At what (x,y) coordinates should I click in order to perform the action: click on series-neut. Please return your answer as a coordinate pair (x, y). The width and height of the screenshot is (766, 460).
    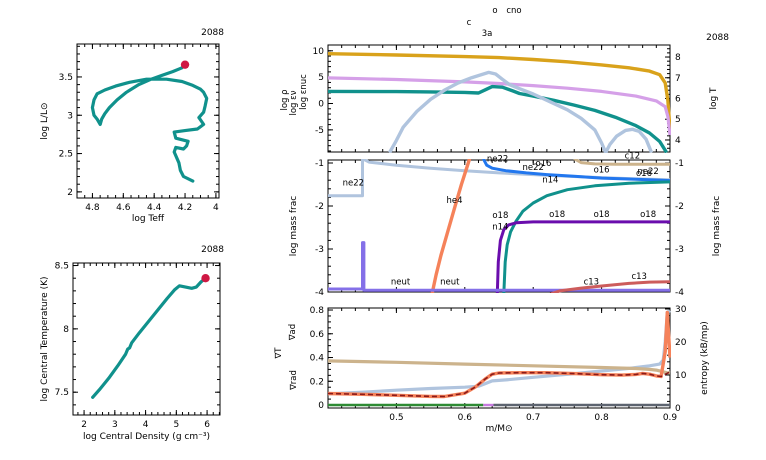
    Looking at the image, I should click on (499, 266).